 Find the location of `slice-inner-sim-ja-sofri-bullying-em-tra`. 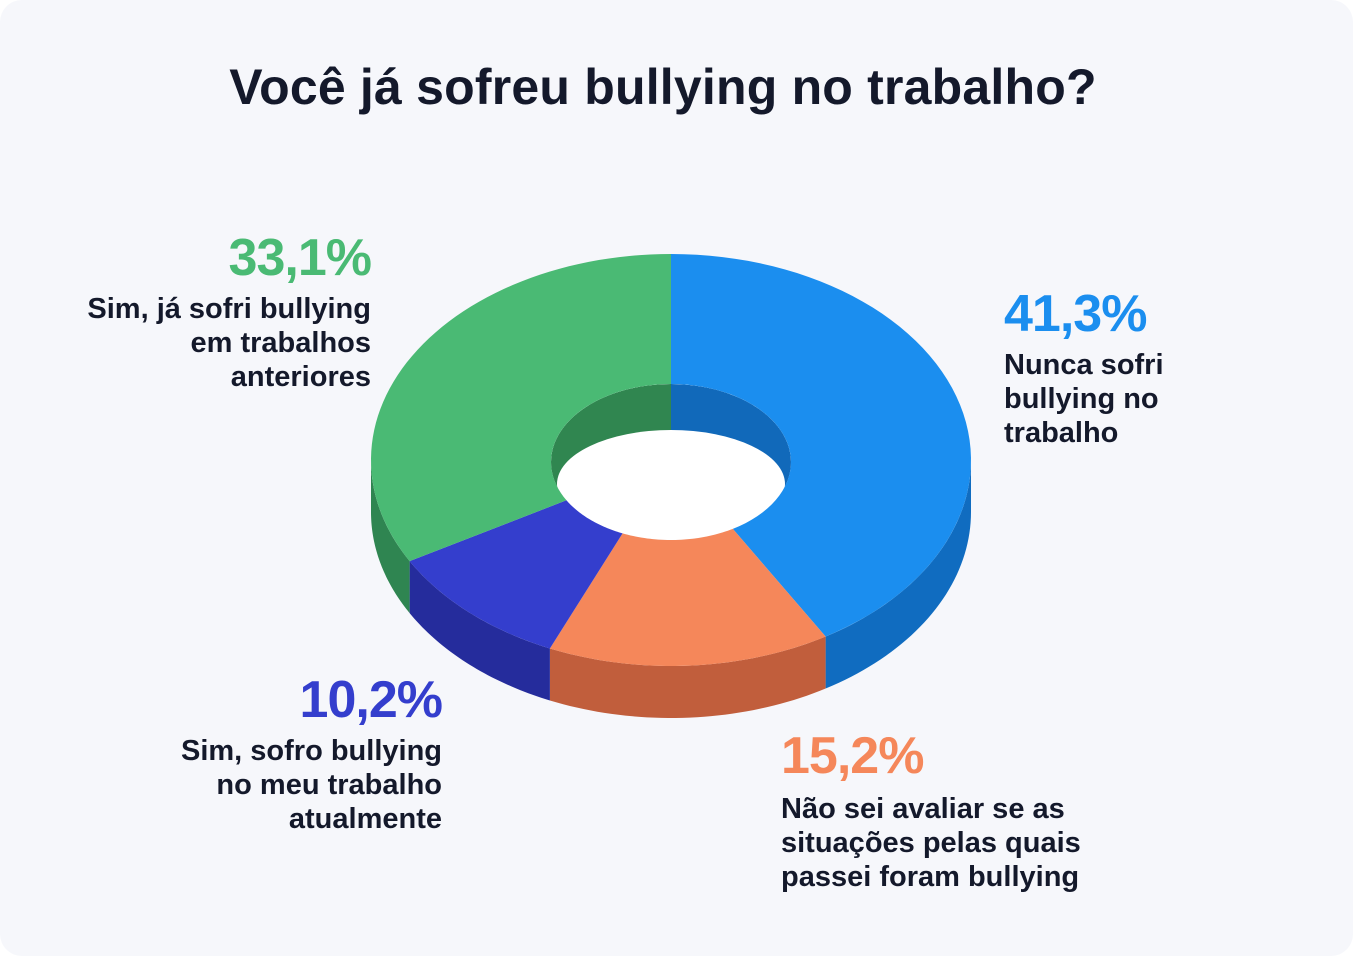

slice-inner-sim-ja-sofri-bullying-em-tra is located at coordinates (611, 449).